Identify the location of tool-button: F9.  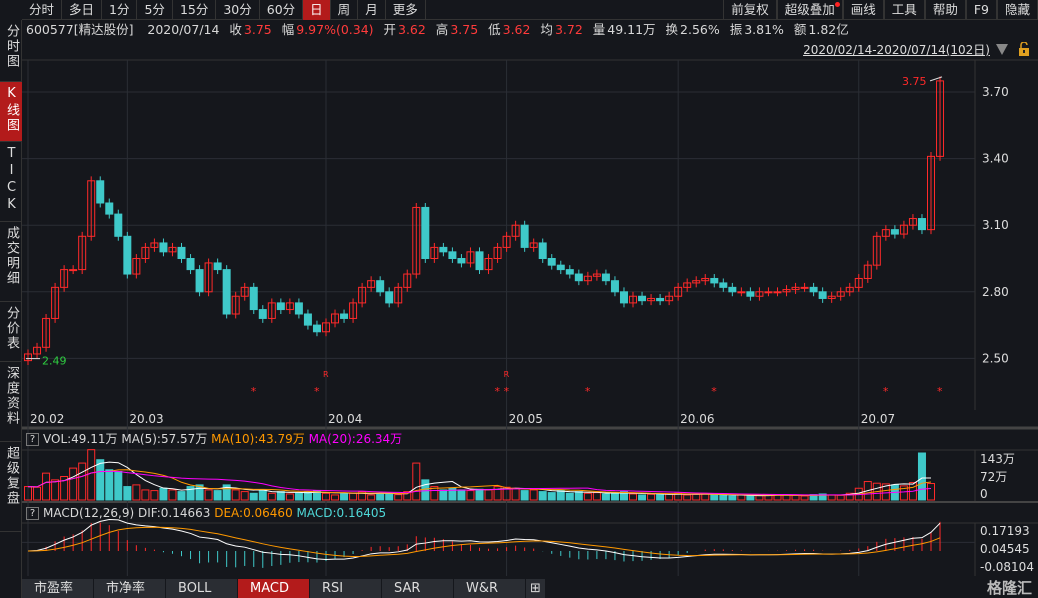
(981, 10).